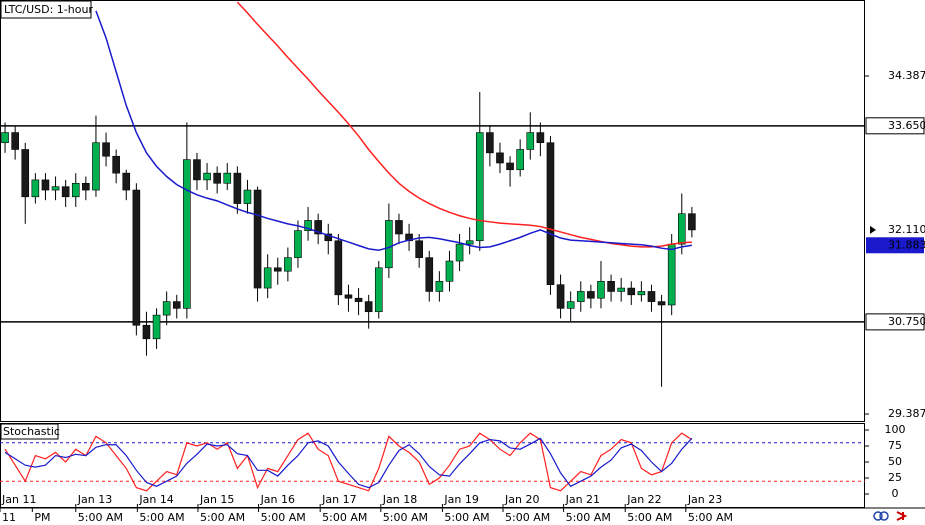 This screenshot has width=925, height=525. Describe the element at coordinates (18, 499) in the screenshot. I see `x-tick-label: Jan 11` at that location.